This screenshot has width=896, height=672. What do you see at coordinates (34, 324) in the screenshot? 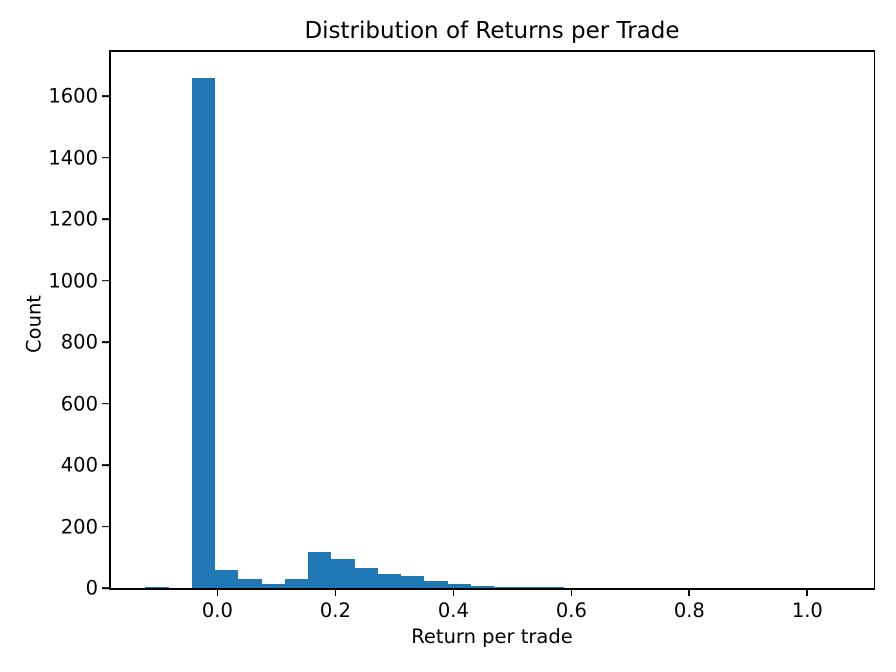
I see `y-axis-label: Count` at bounding box center [34, 324].